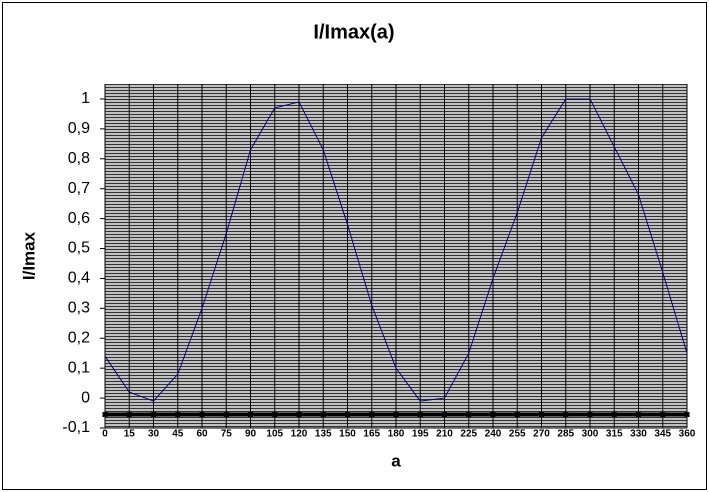 This screenshot has height=492, width=709. Describe the element at coordinates (590, 434) in the screenshot. I see `x-tick-label: 300` at that location.